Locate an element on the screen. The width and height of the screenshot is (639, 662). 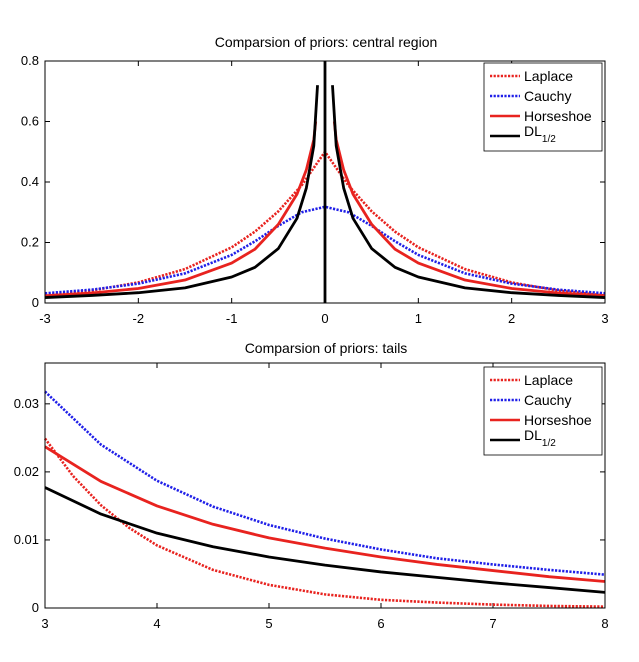
chart-title-tails: Comparsion of priors: tails is located at coordinates (326, 348).